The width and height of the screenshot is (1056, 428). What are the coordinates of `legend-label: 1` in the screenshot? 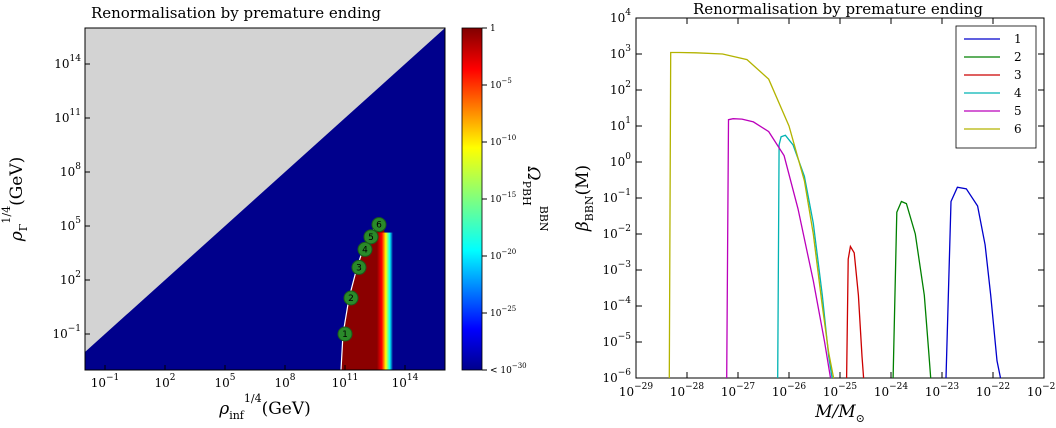 It's located at (1018, 39).